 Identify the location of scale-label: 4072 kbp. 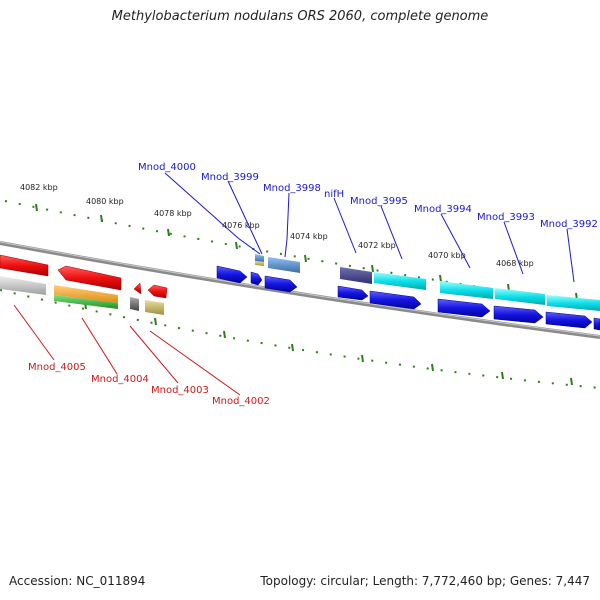
(377, 245).